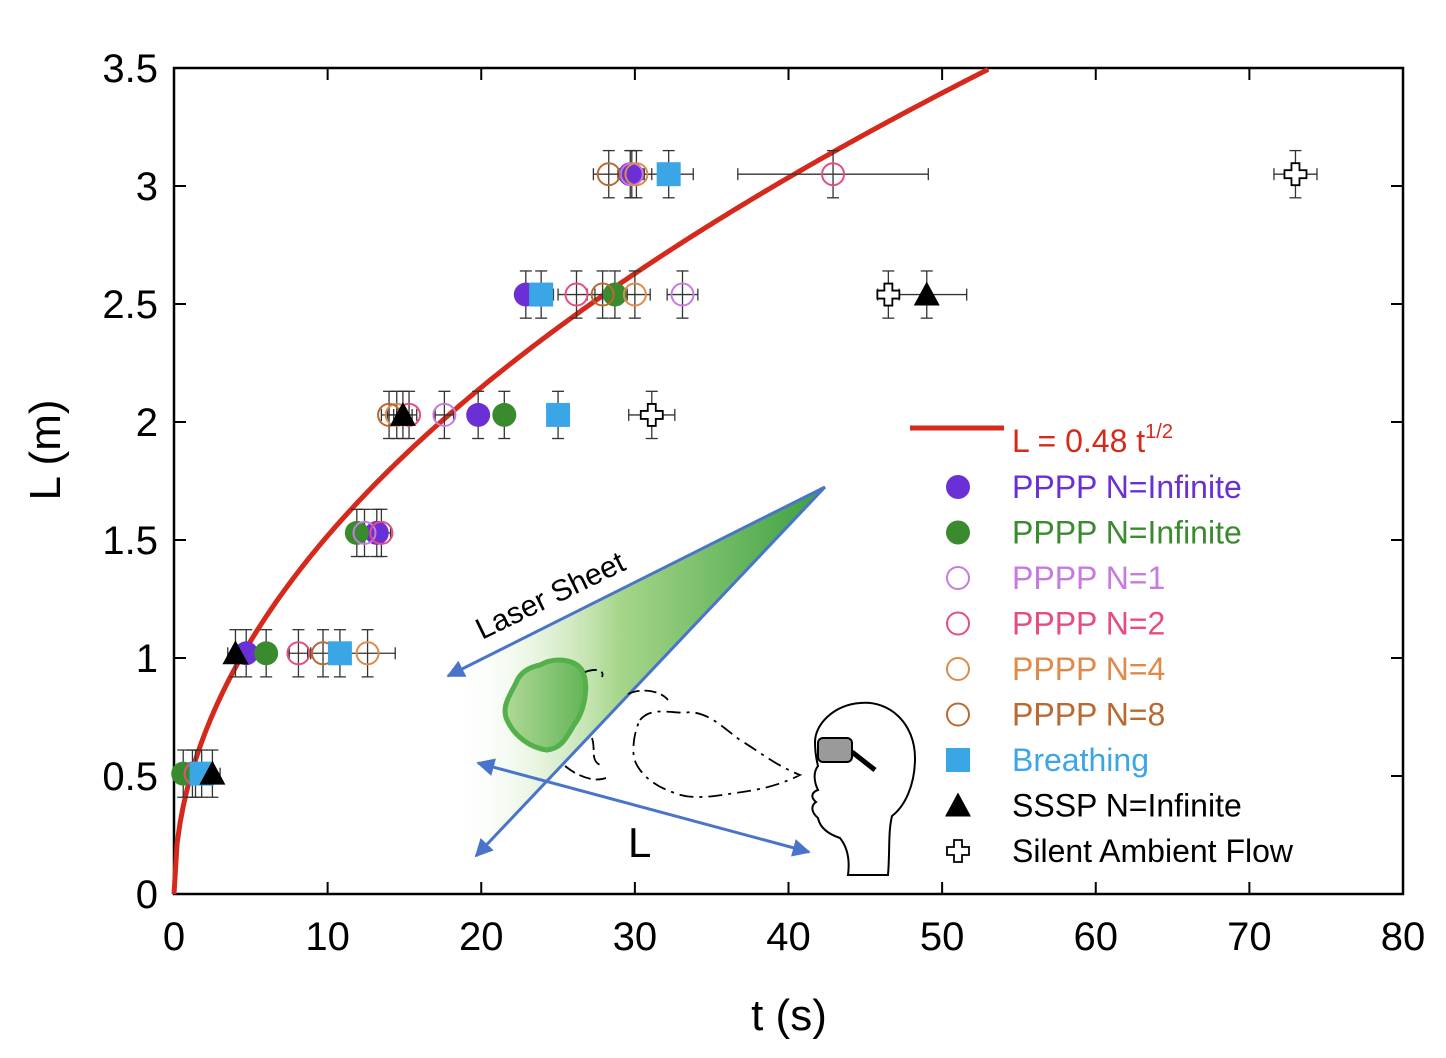  What do you see at coordinates (545, 705) in the screenshot?
I see `exhaled-cloud-green` at bounding box center [545, 705].